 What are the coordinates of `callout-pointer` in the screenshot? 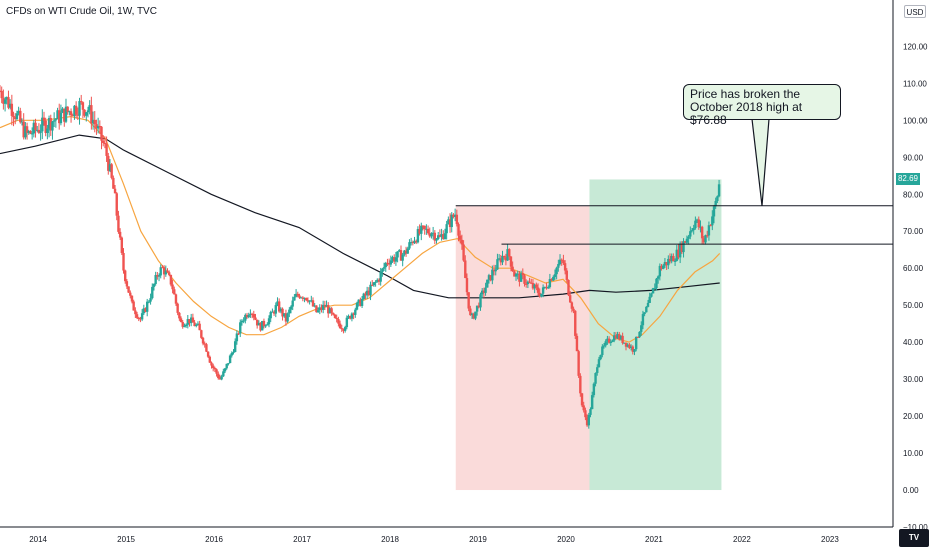 It's located at (760, 162).